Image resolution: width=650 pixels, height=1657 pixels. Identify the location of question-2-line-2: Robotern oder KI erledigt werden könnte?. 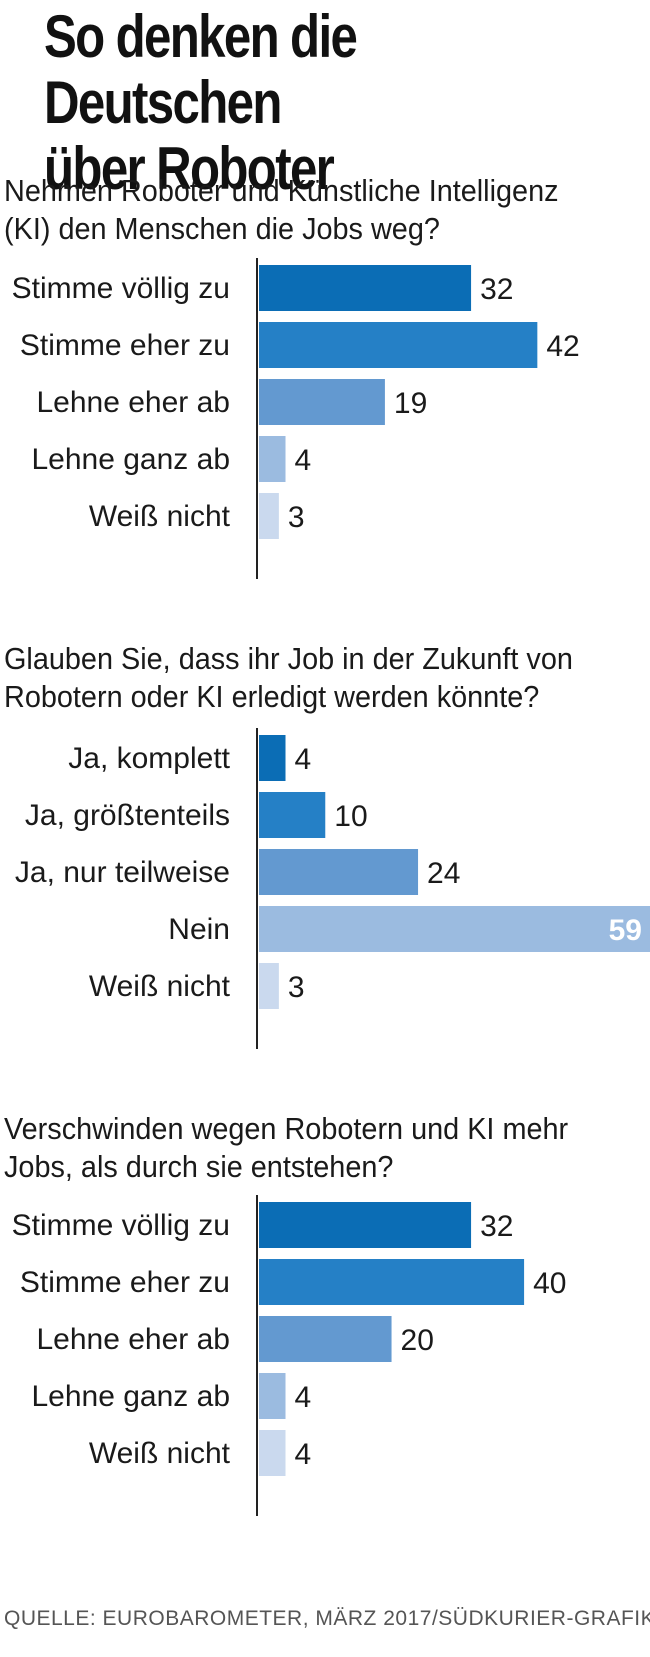
(272, 696).